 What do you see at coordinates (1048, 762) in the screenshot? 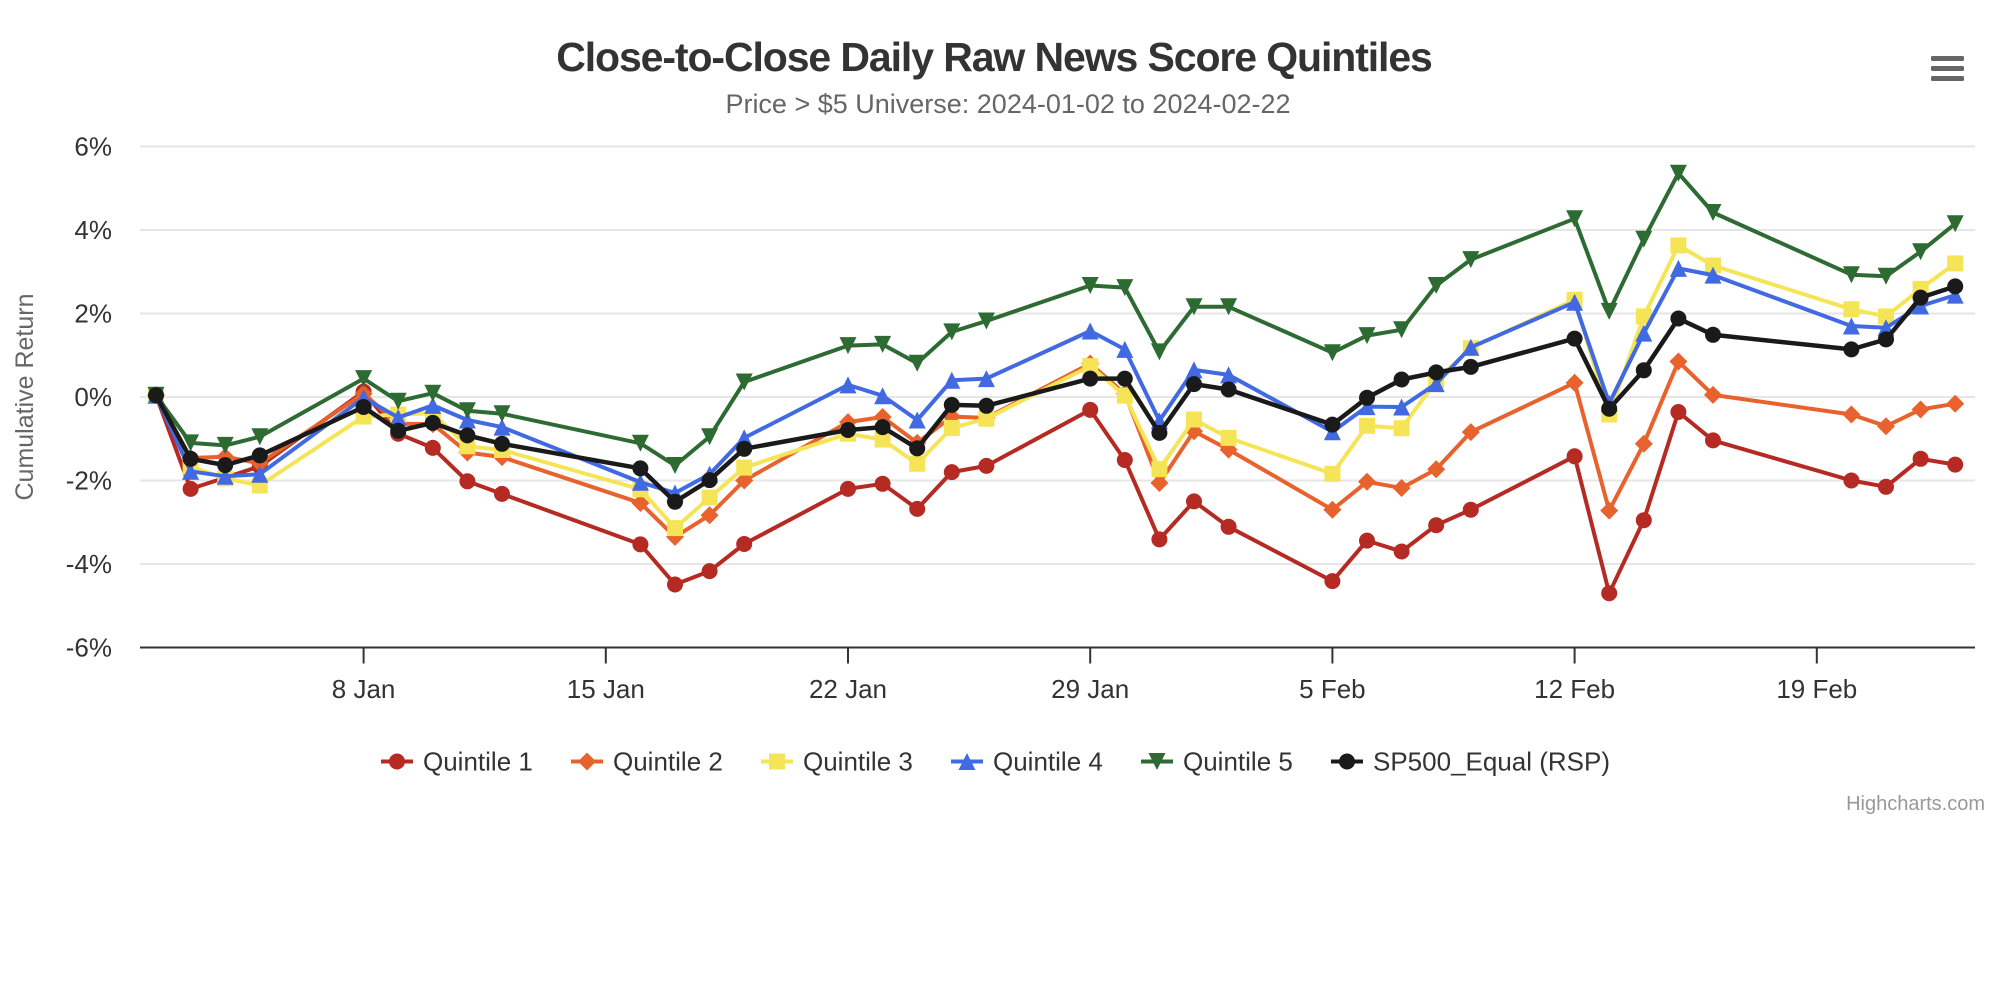
I see `svg-text: Quintile 4` at bounding box center [1048, 762].